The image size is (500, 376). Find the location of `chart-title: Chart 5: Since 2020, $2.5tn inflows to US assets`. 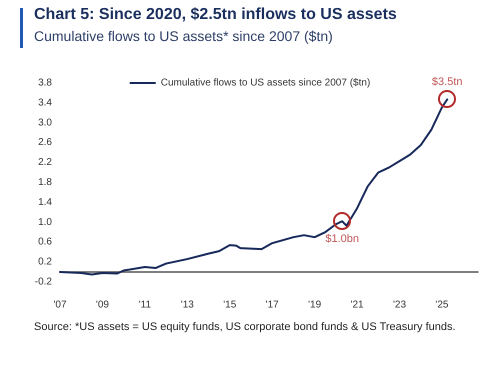

chart-title: Chart 5: Since 2020, $2.5tn inflows to US assets is located at coordinates (215, 15).